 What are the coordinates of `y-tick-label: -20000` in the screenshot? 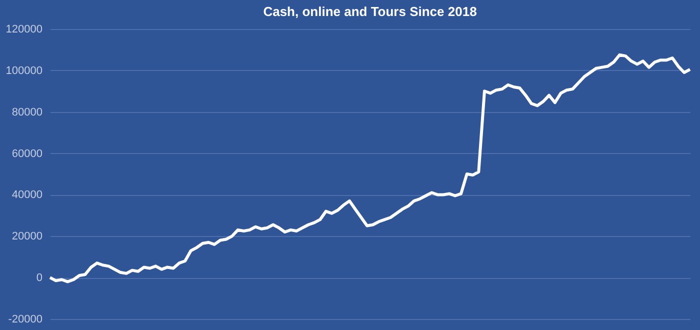 It's located at (25, 320).